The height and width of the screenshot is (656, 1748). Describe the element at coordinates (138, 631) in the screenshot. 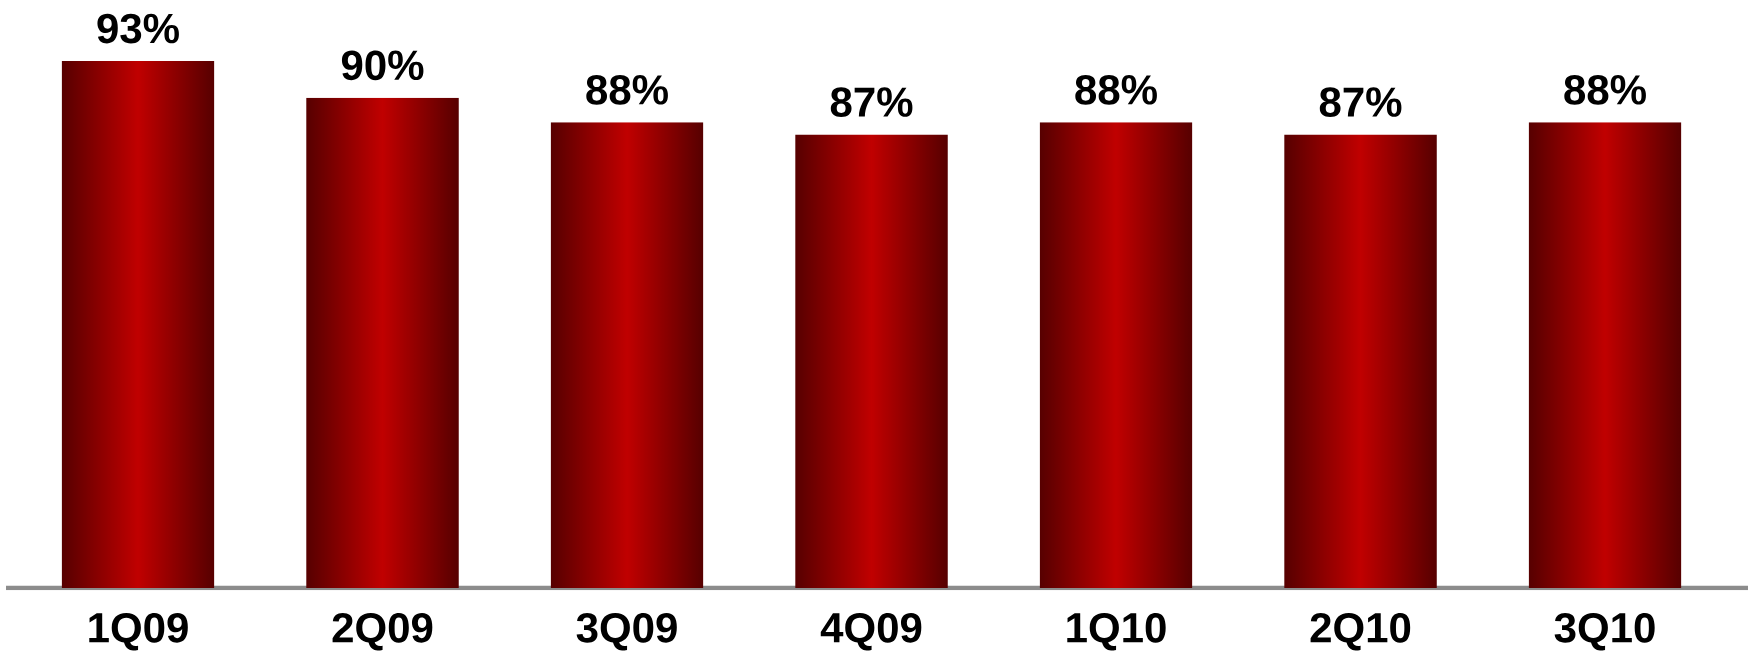

I see `x-tick-label: 1Q09` at that location.